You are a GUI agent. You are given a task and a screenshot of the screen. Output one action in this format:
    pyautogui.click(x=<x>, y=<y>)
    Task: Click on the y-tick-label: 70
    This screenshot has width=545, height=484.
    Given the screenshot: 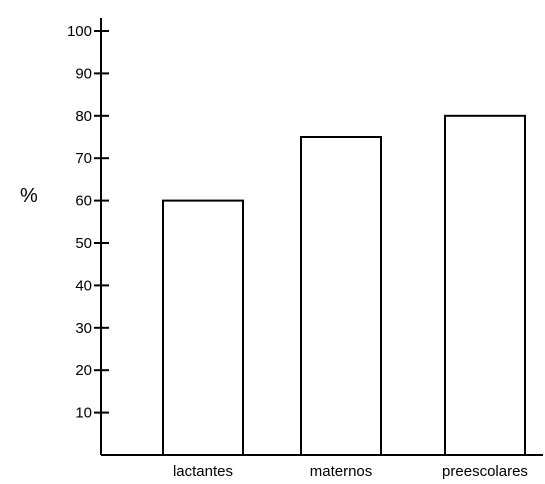 What is the action you would take?
    pyautogui.click(x=83, y=158)
    